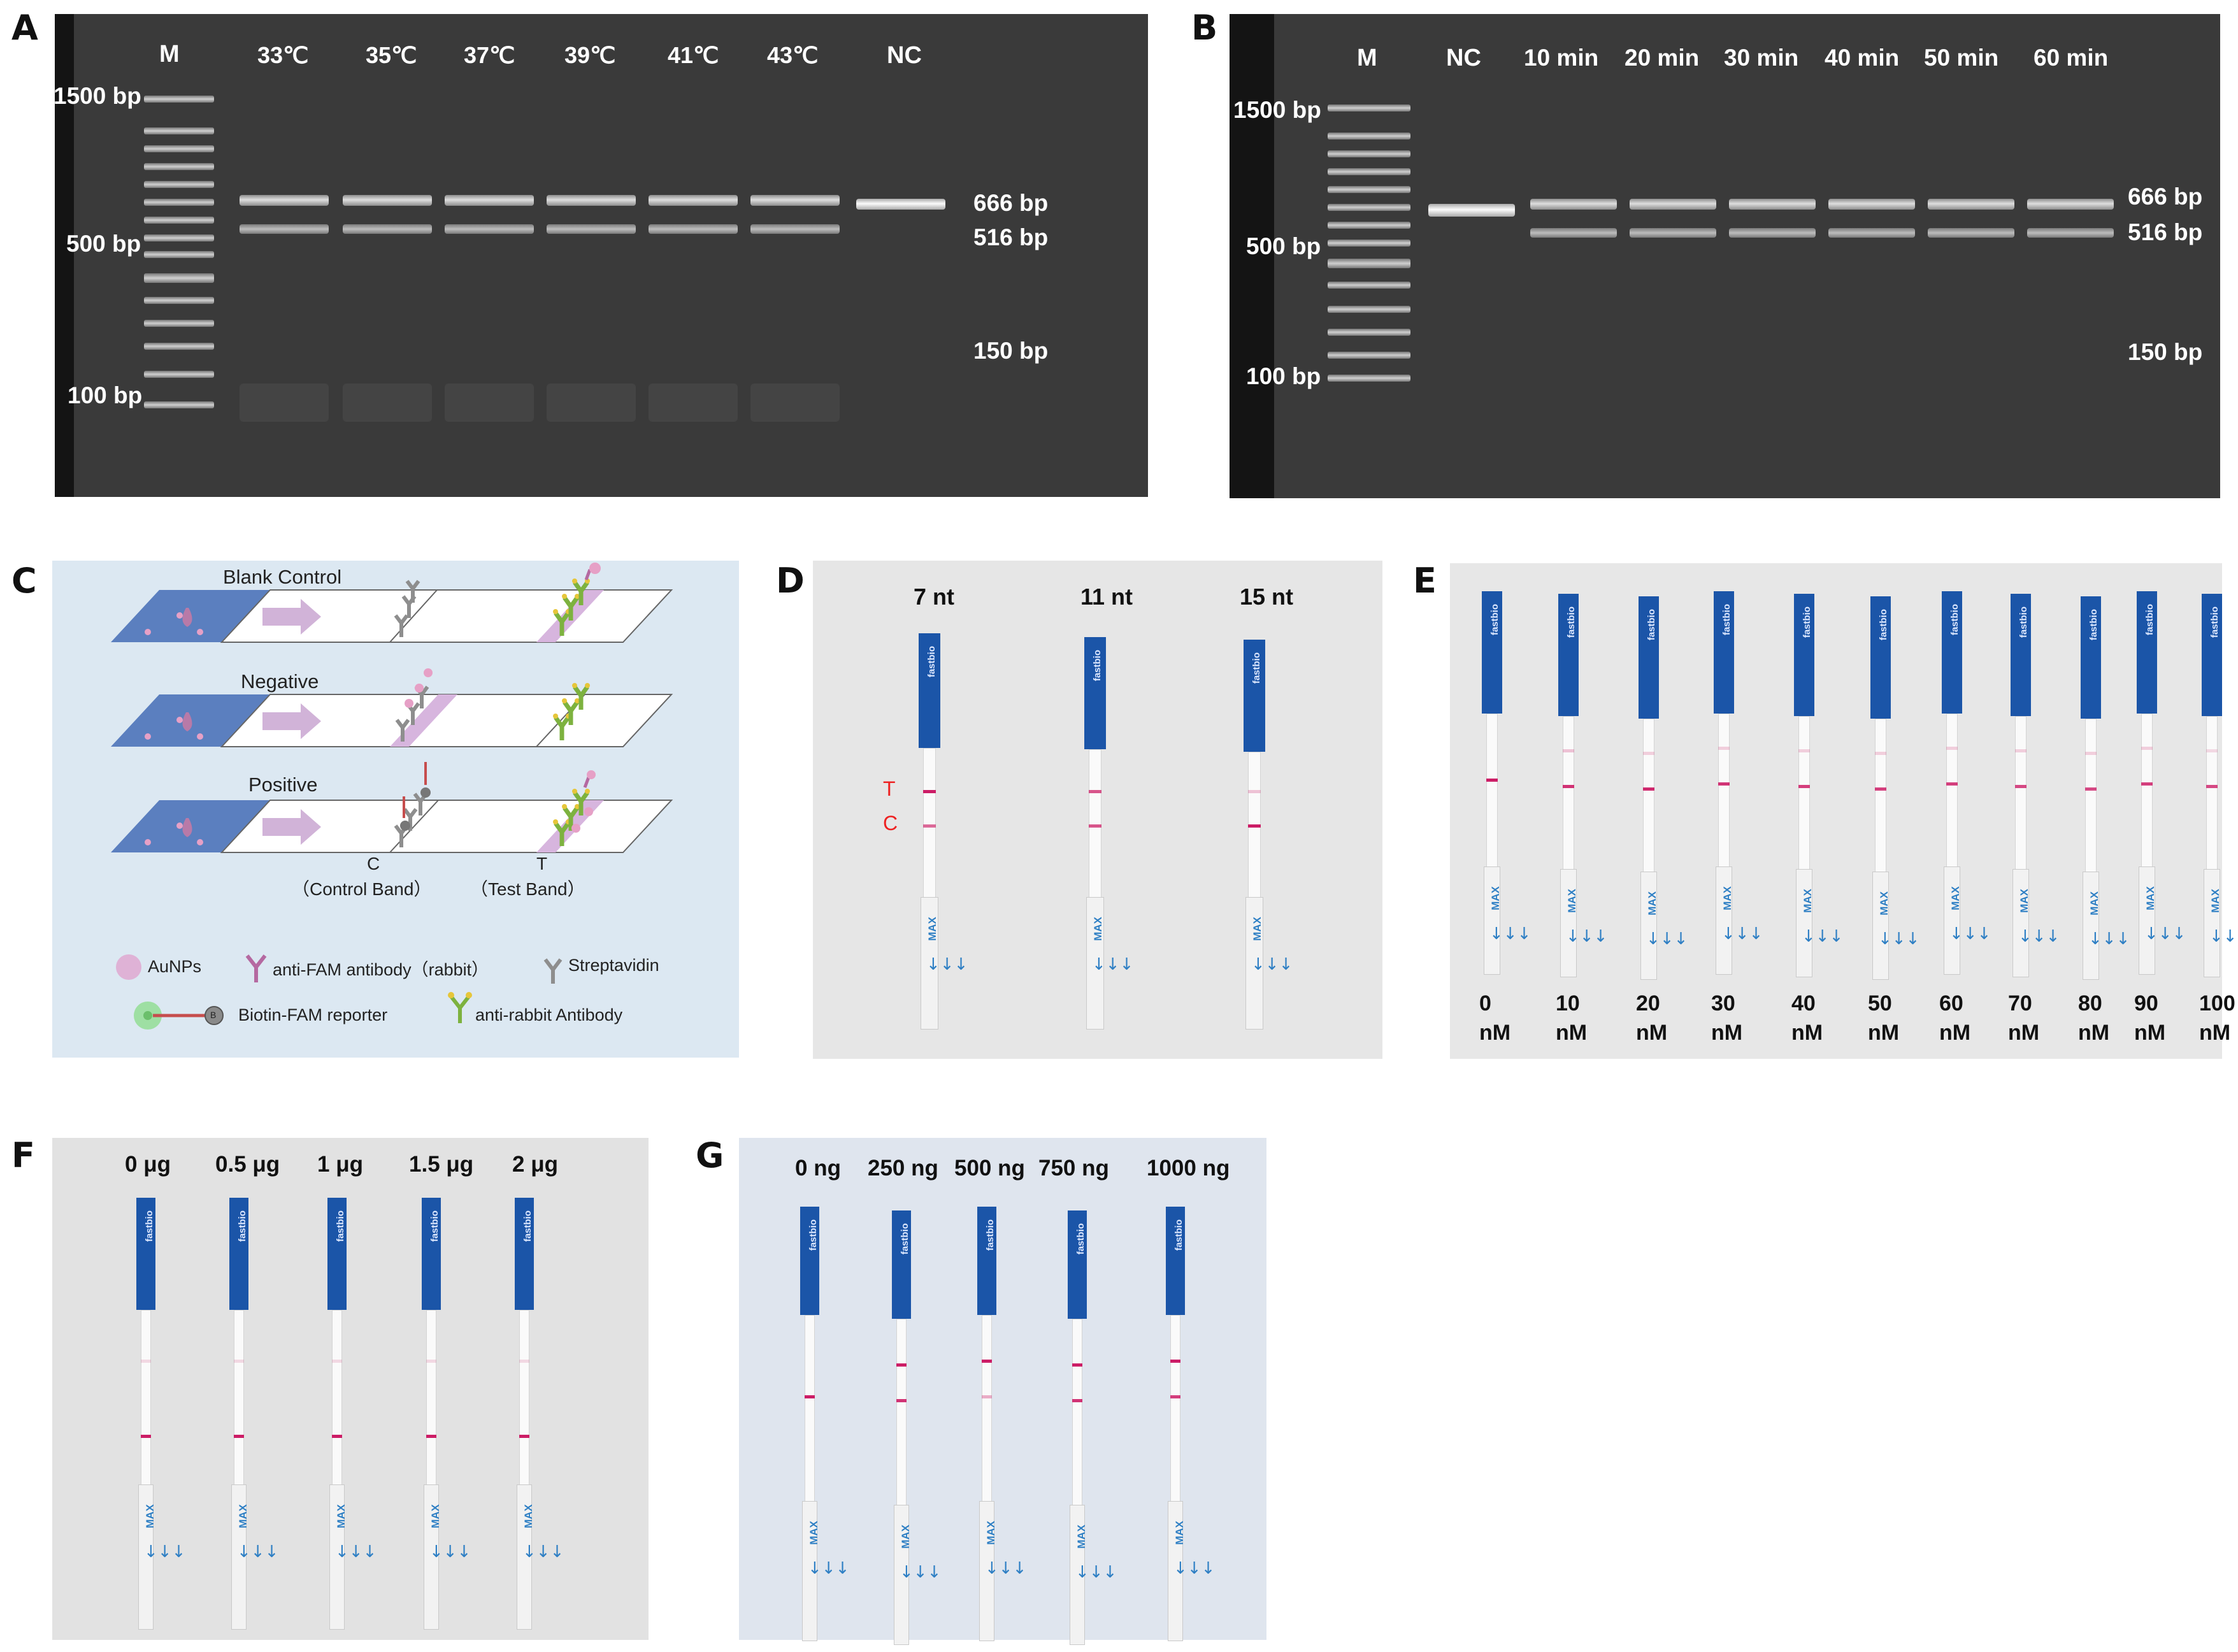 The height and width of the screenshot is (1652, 2238). I want to click on gel-edge, so click(1252, 256).